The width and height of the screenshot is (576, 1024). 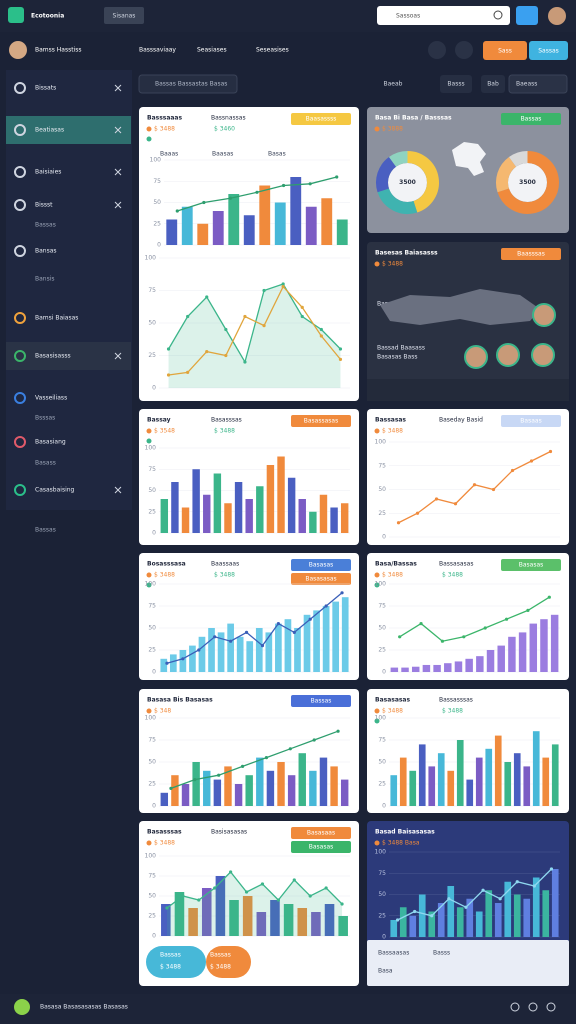 I want to click on sidebar-item: Bissst, so click(x=44, y=205).